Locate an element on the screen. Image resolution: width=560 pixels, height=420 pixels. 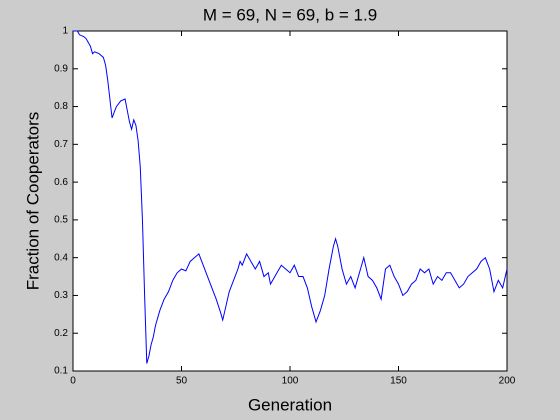
y-tick-label: 0.1 is located at coordinates (61, 371).